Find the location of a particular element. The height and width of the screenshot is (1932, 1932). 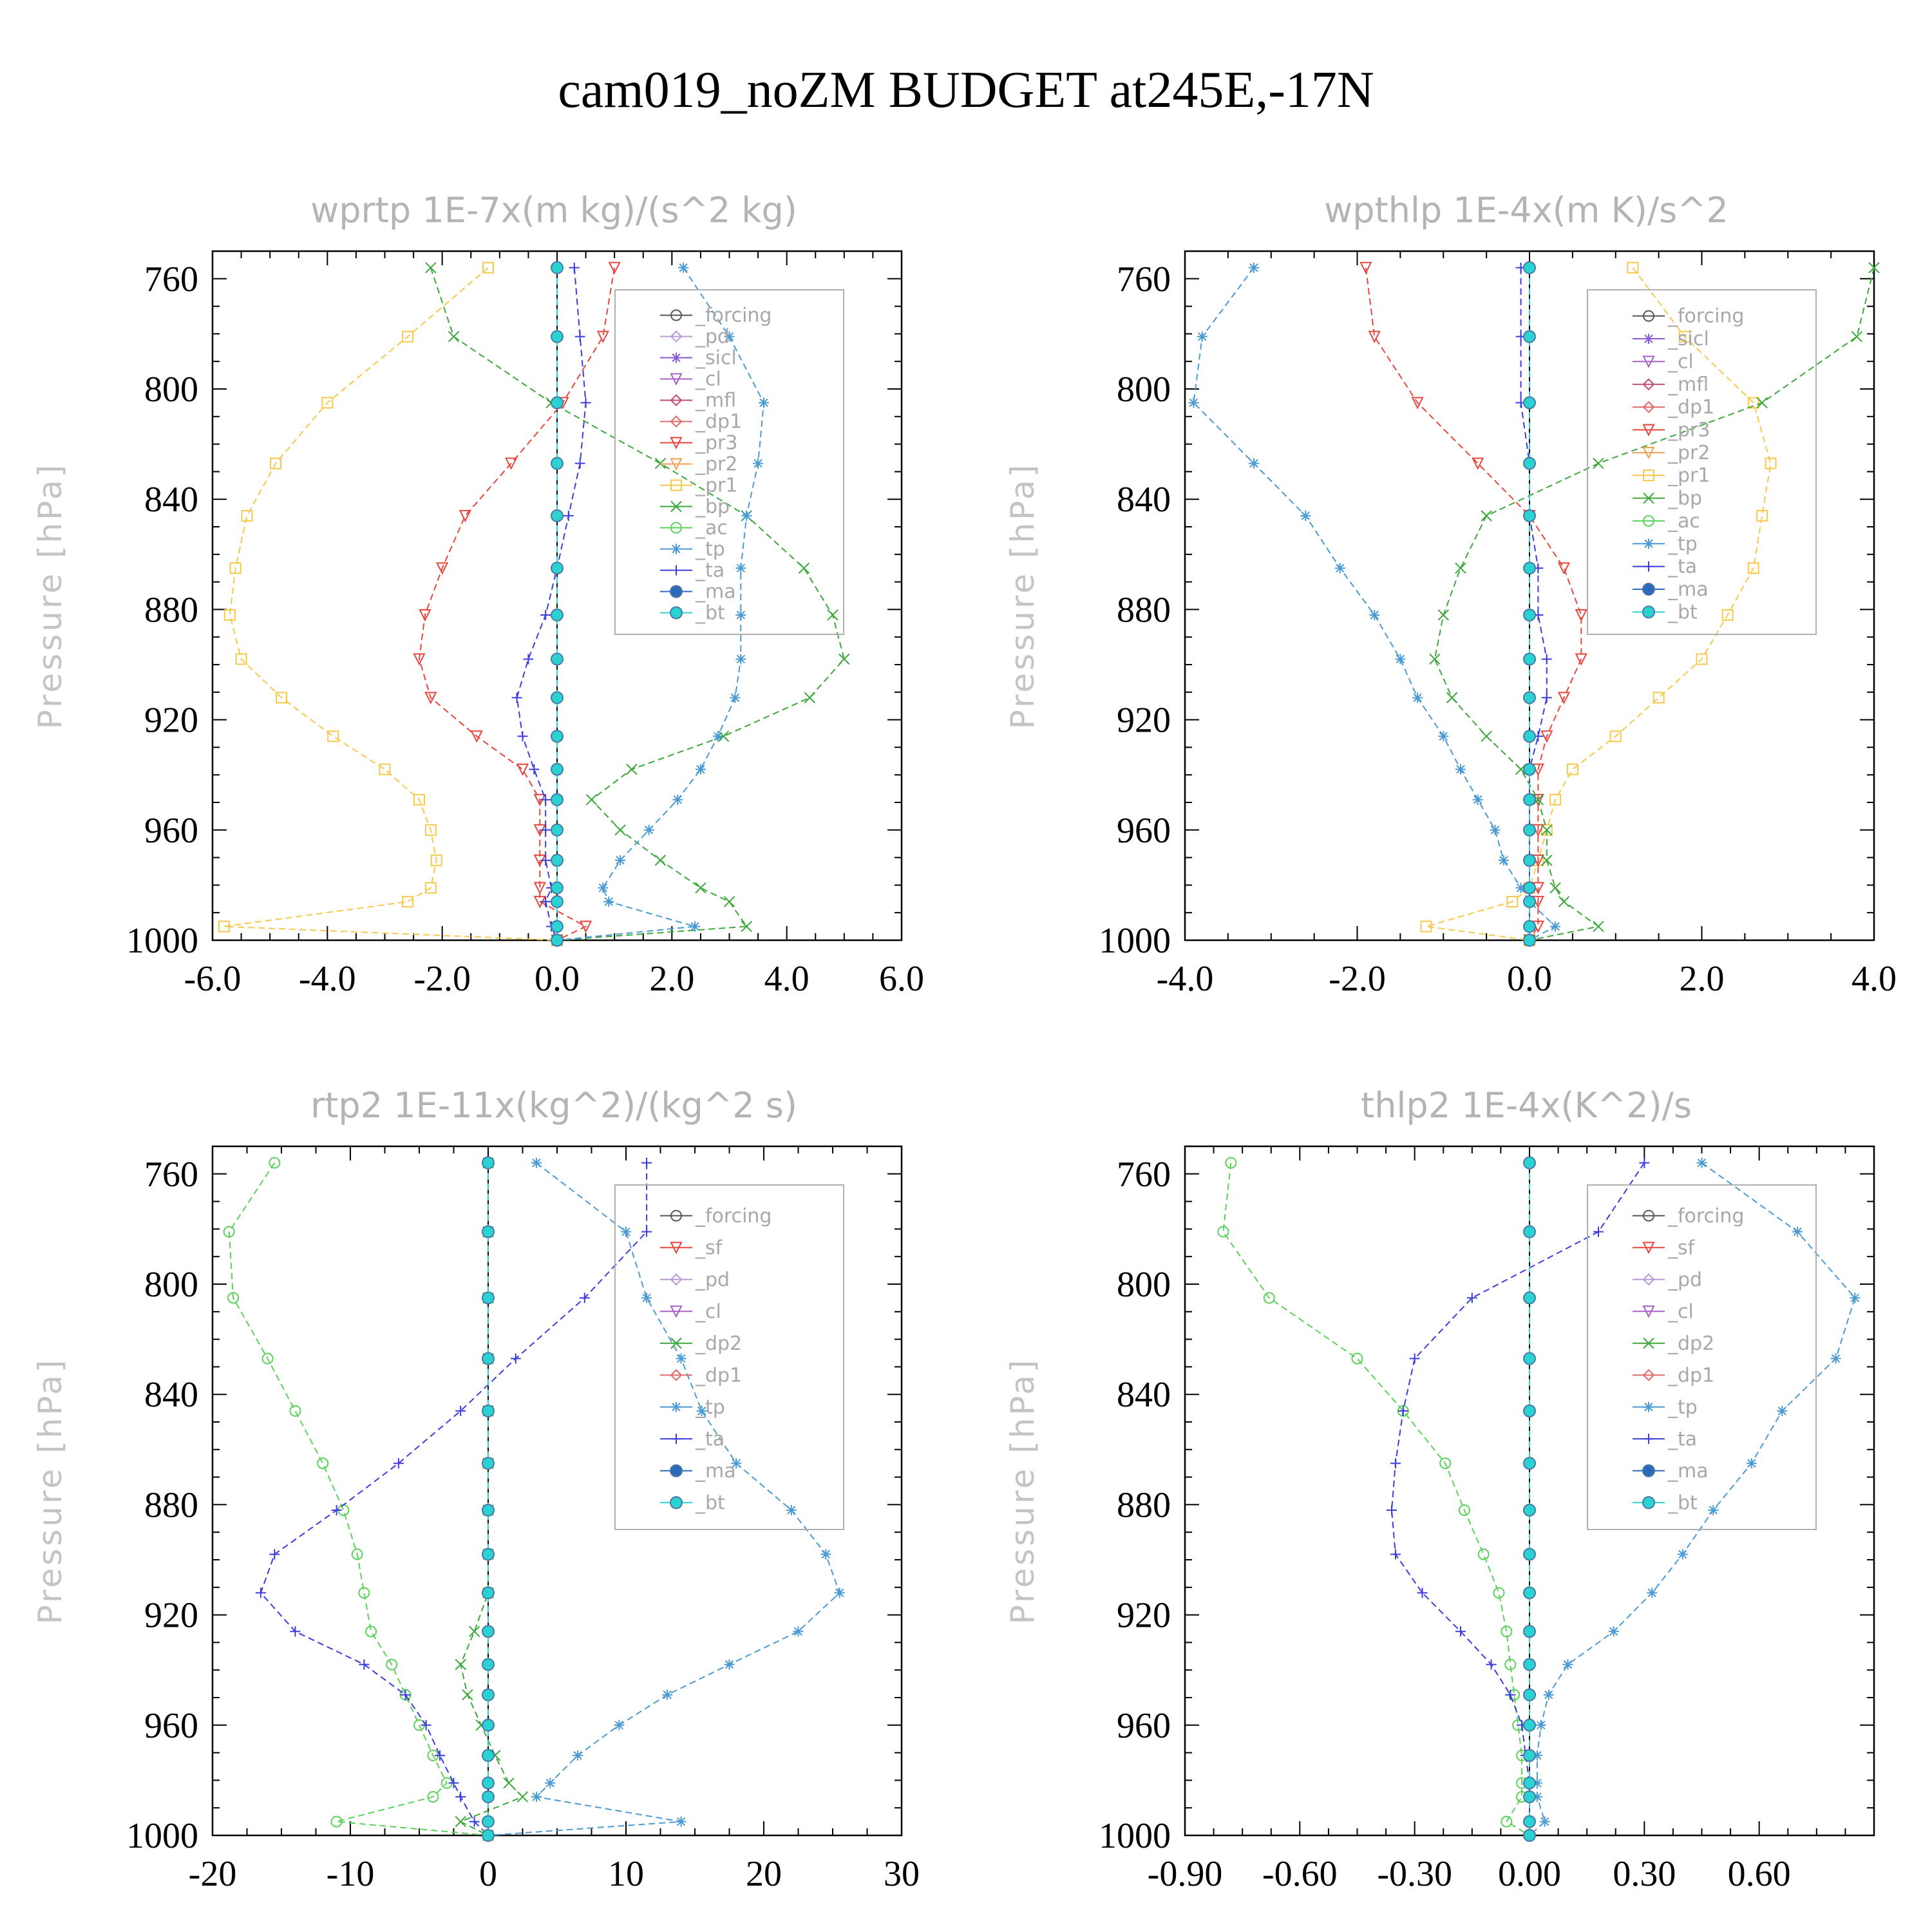

x-tick-label: 2.0 is located at coordinates (671, 979).